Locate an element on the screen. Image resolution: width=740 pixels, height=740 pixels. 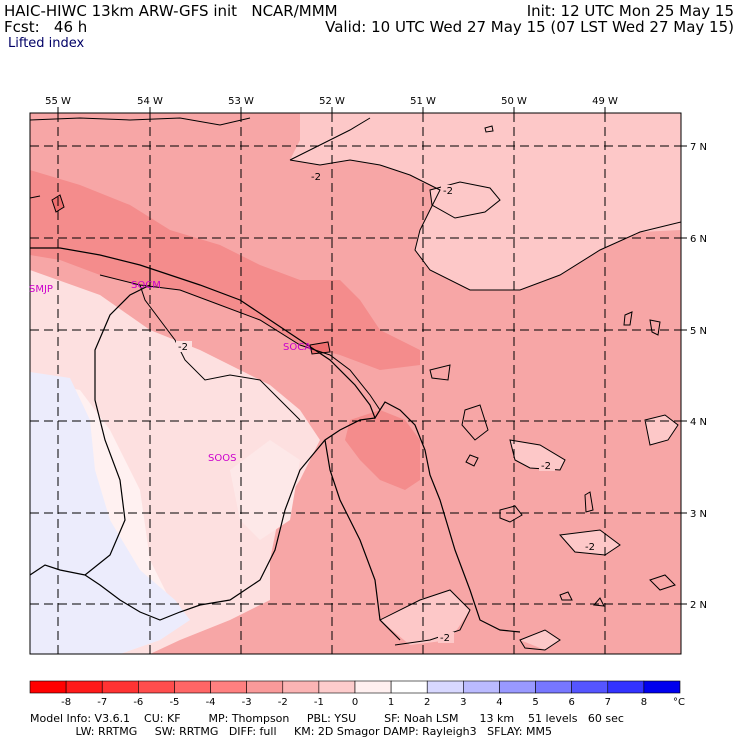
lon-label: 50 W is located at coordinates (514, 101).